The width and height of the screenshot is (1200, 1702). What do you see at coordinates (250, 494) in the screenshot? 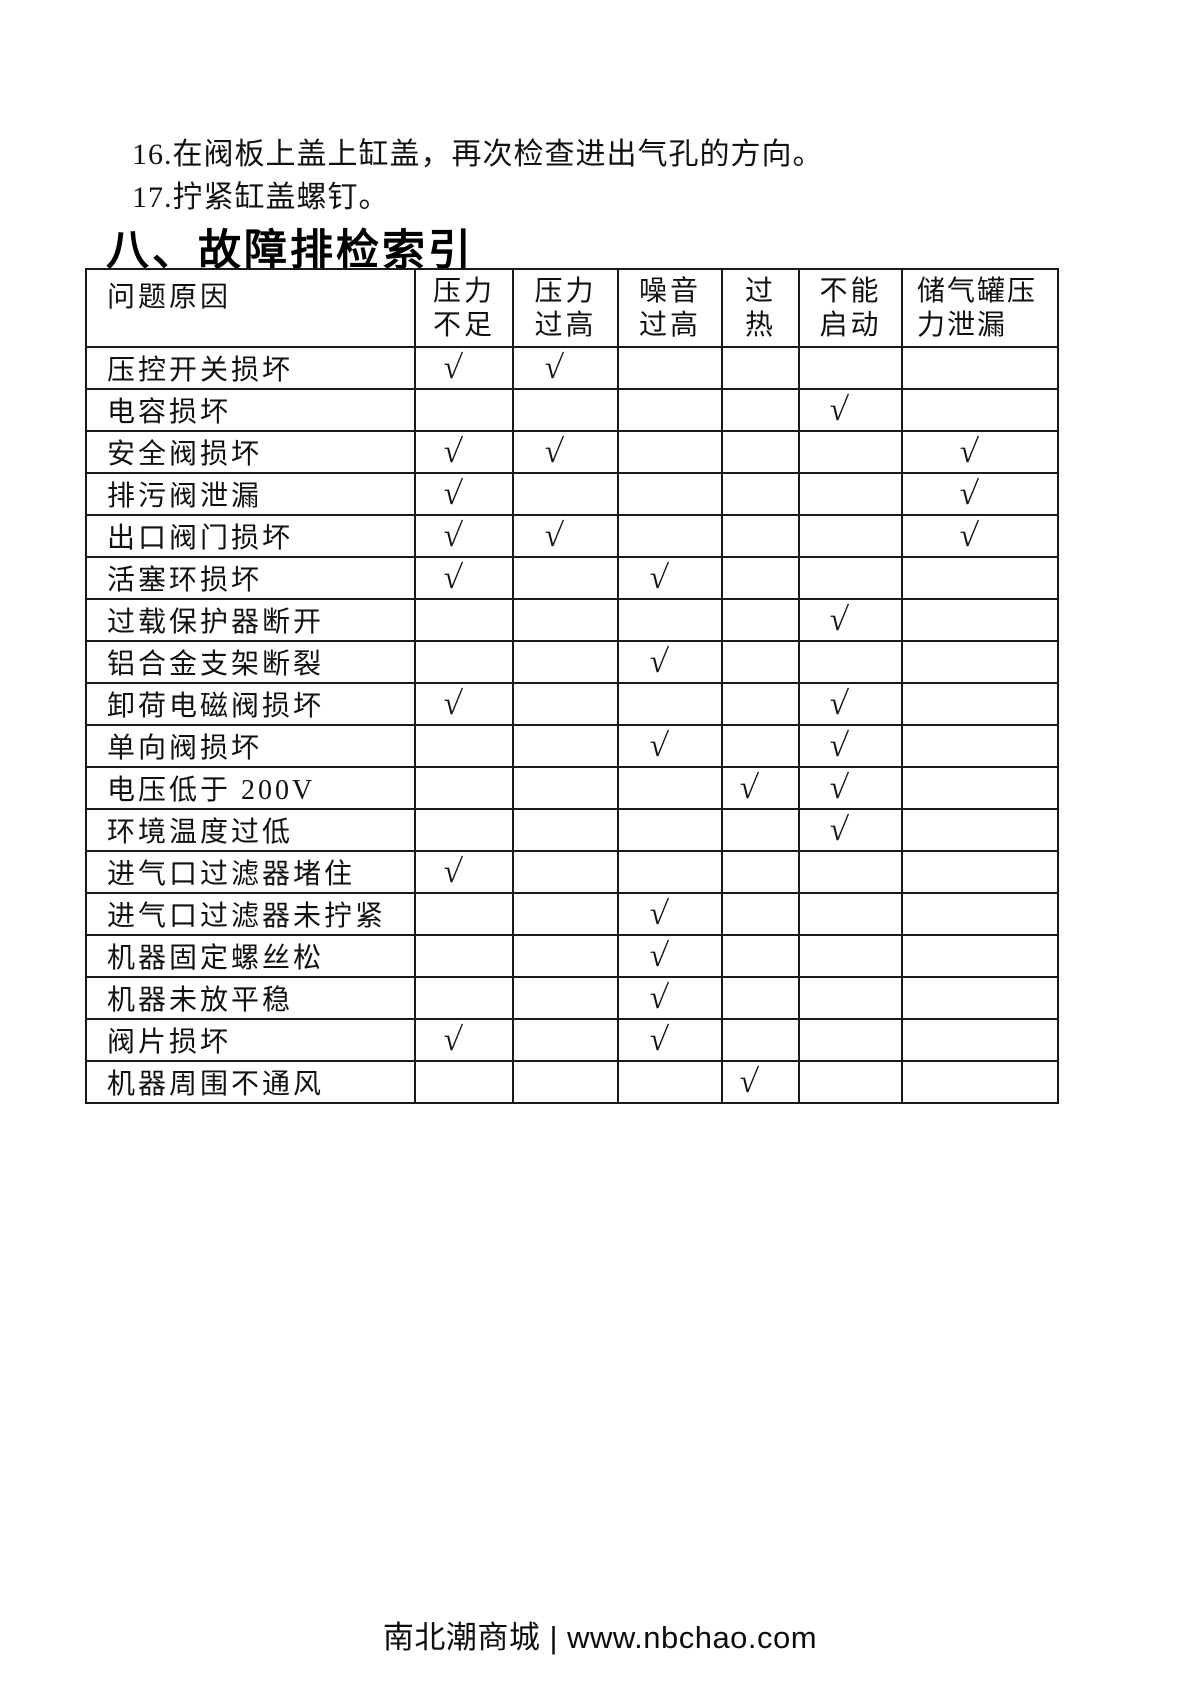
I see `cause-cell: 排污阀泄漏` at bounding box center [250, 494].